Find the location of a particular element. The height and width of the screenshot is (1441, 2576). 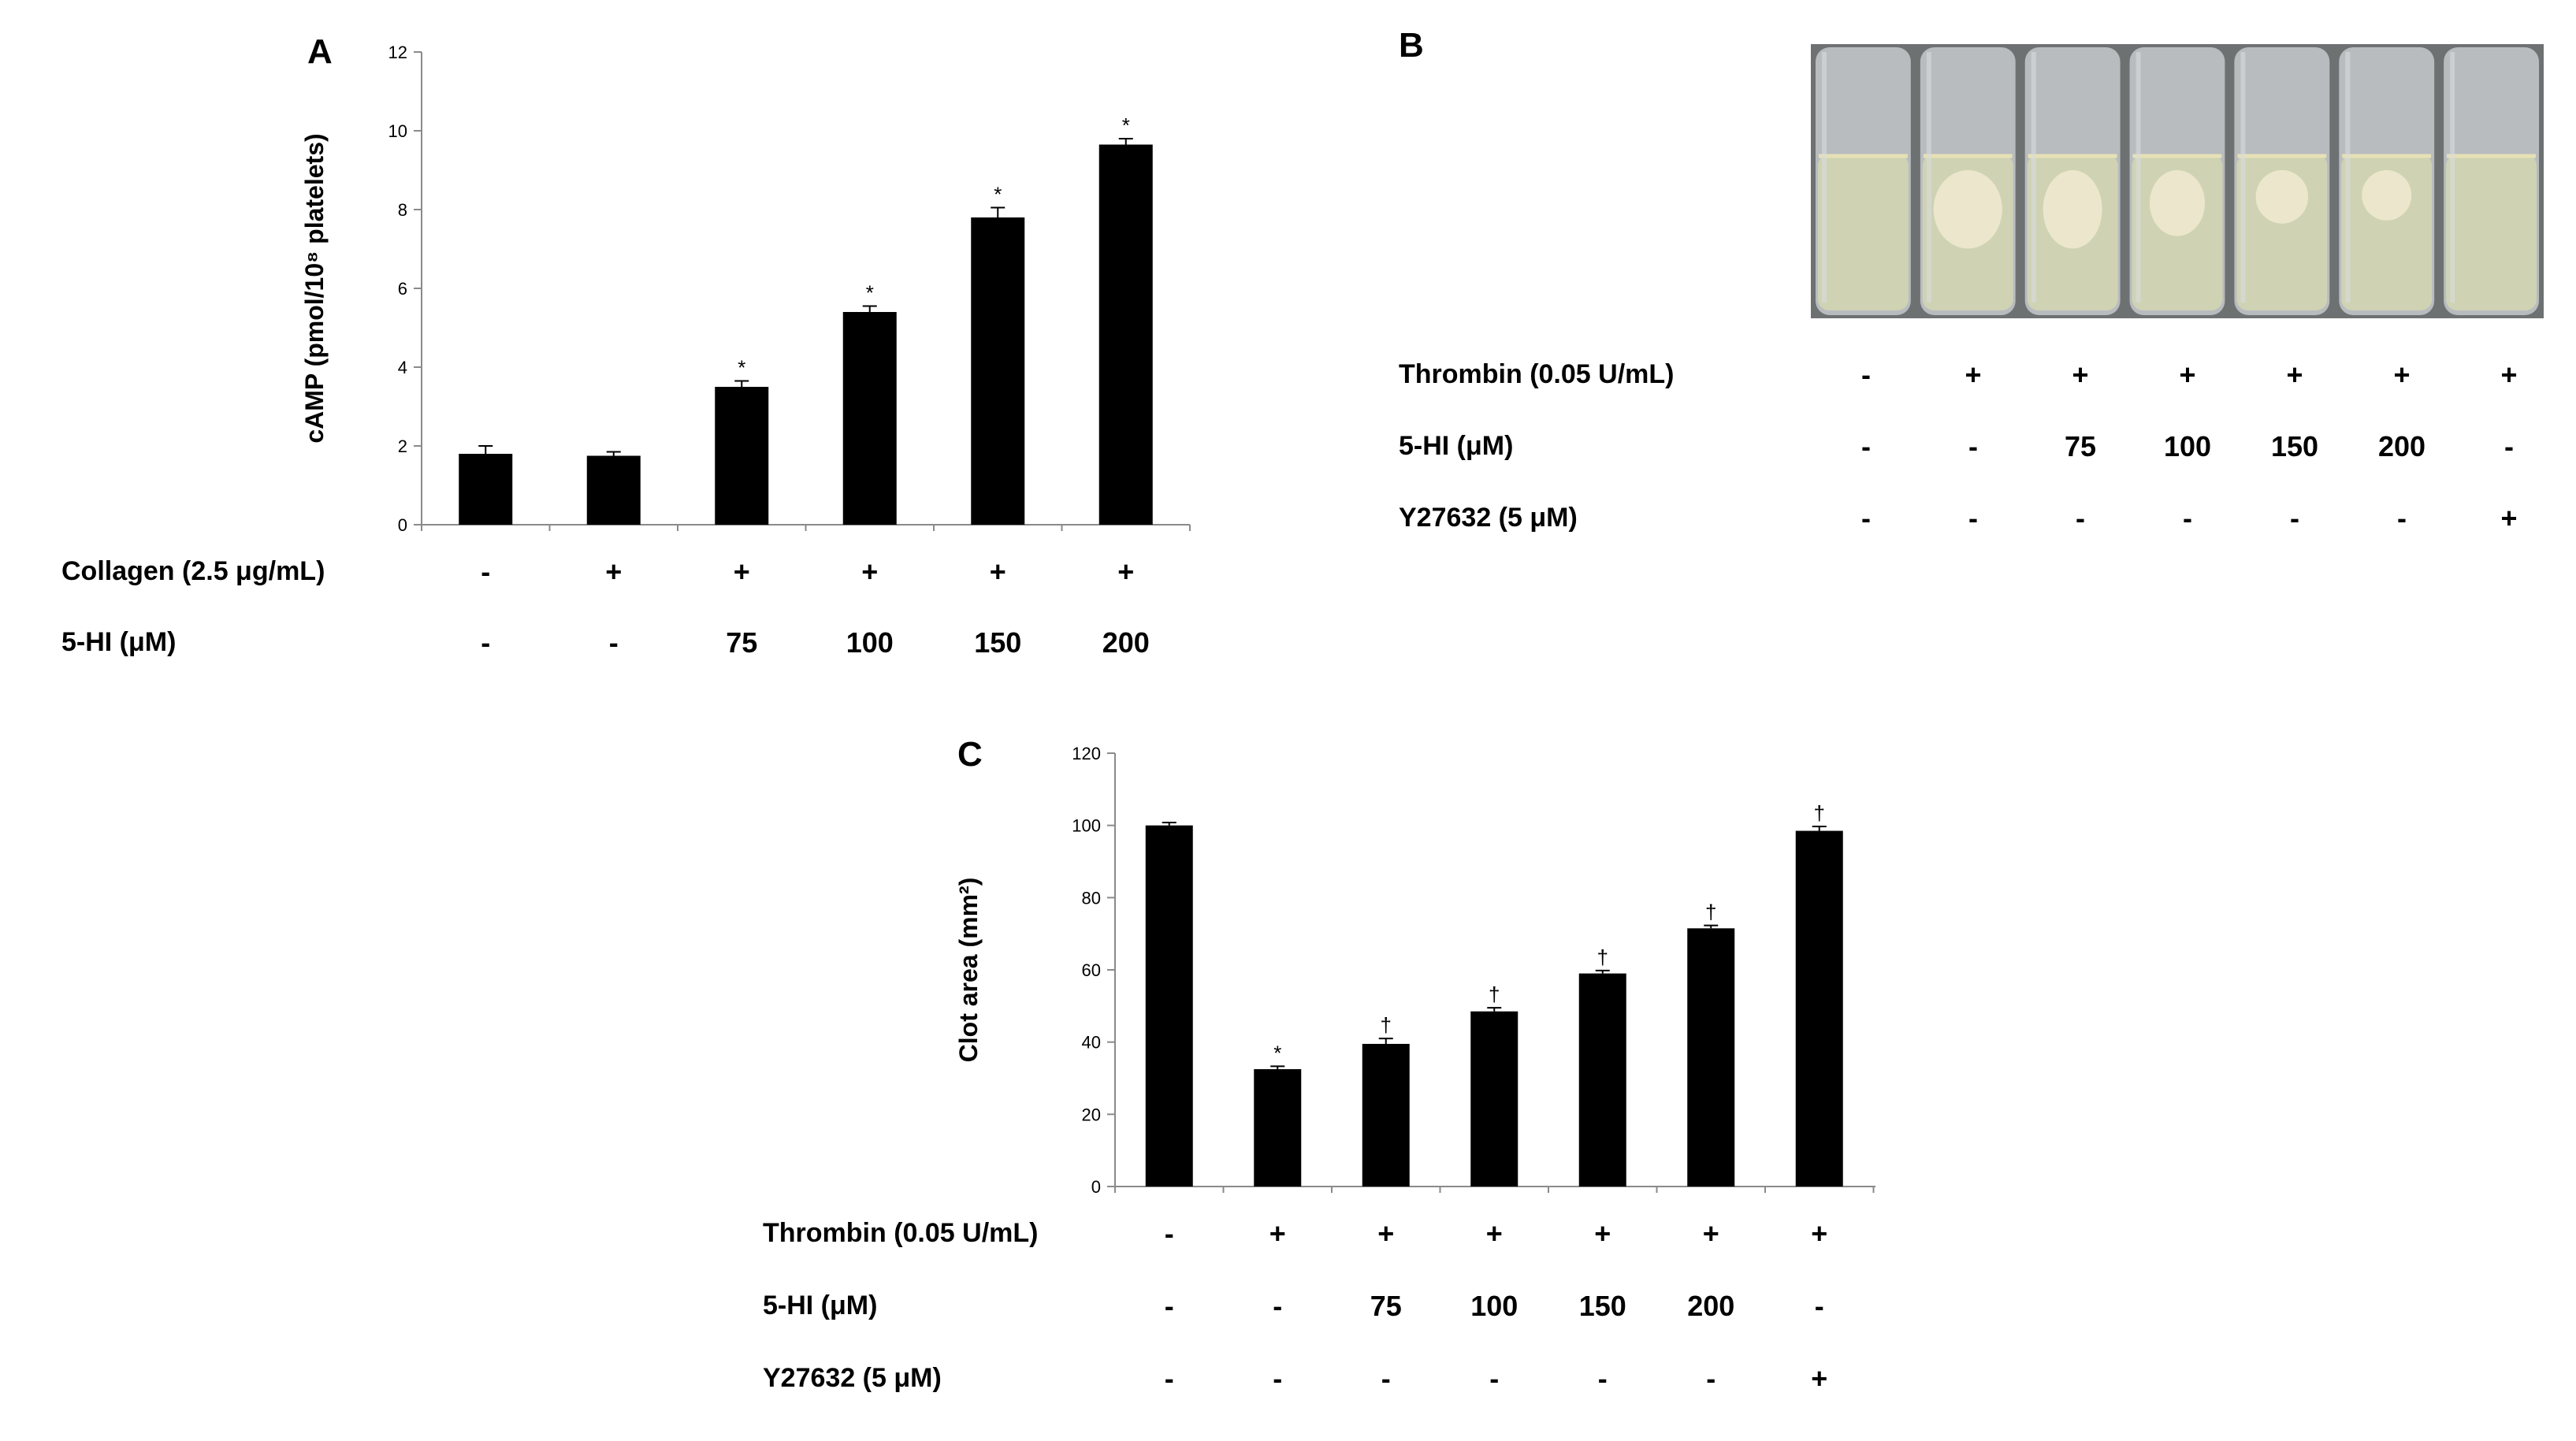

panel-a-bars: * * * * is located at coordinates (806, 319).